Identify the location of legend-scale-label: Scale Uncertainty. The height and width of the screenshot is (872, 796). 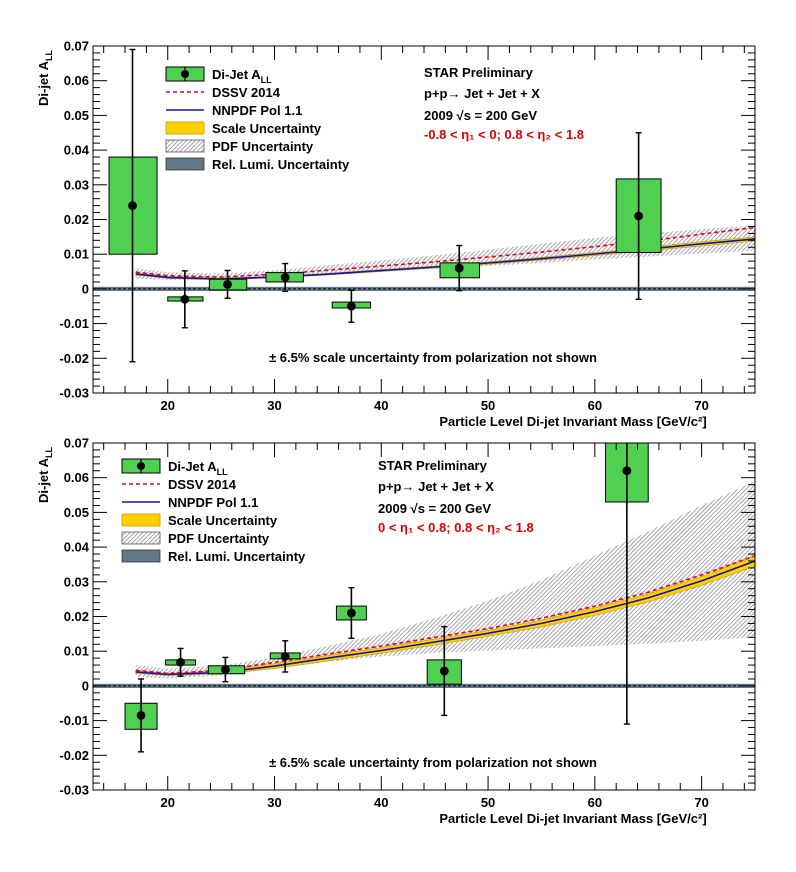
(267, 128).